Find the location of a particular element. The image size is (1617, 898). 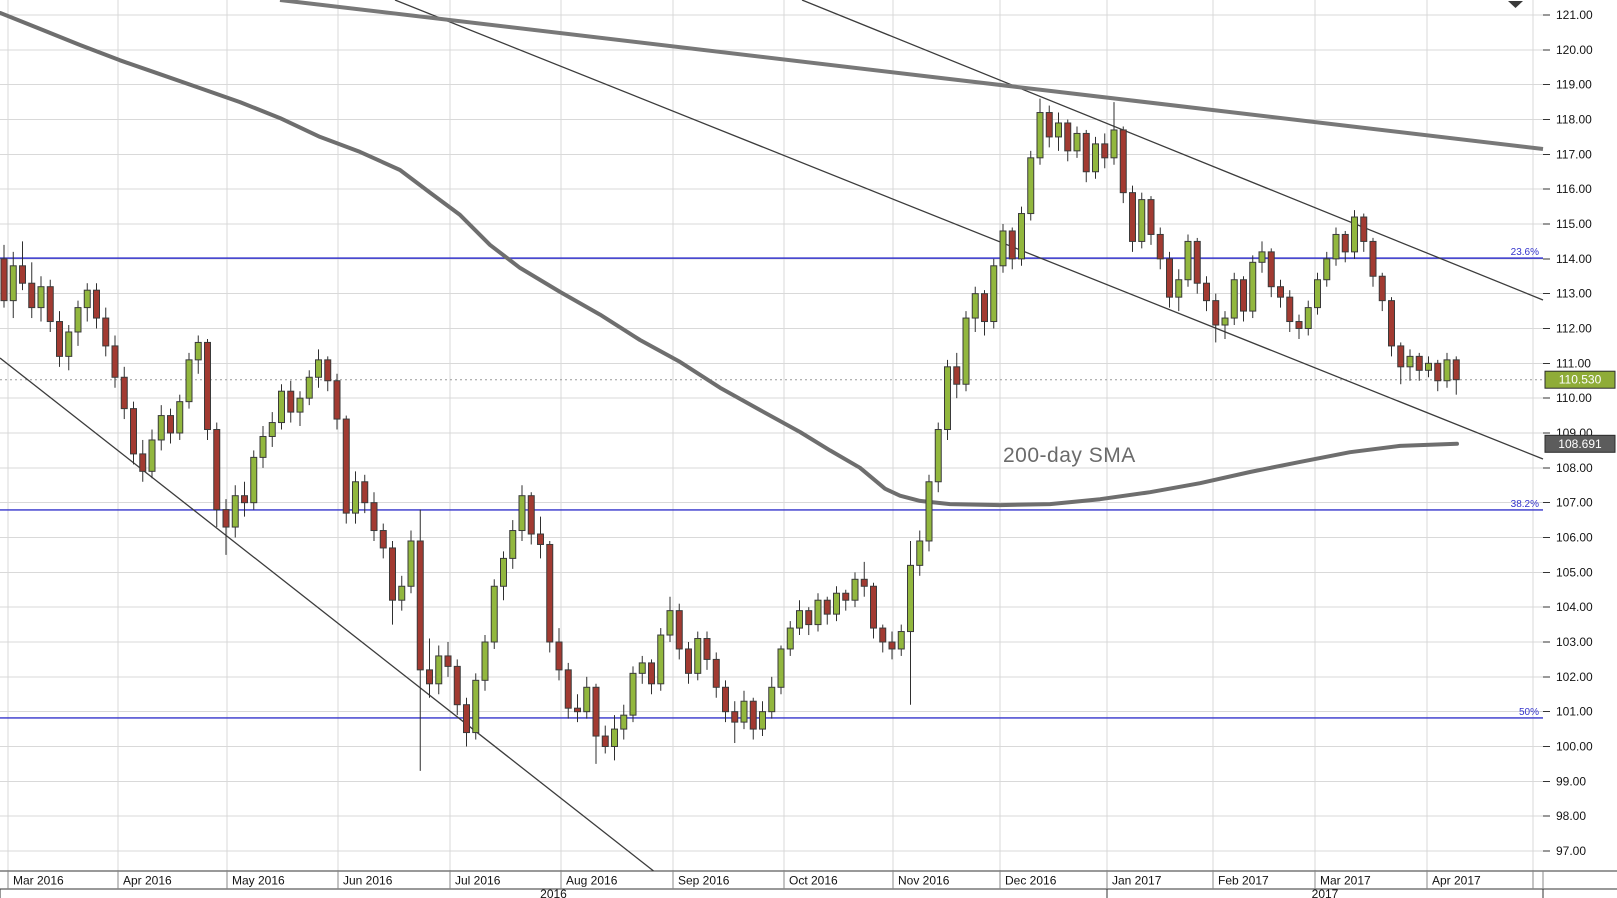

axis-top-marker-icon is located at coordinates (1515, 4).